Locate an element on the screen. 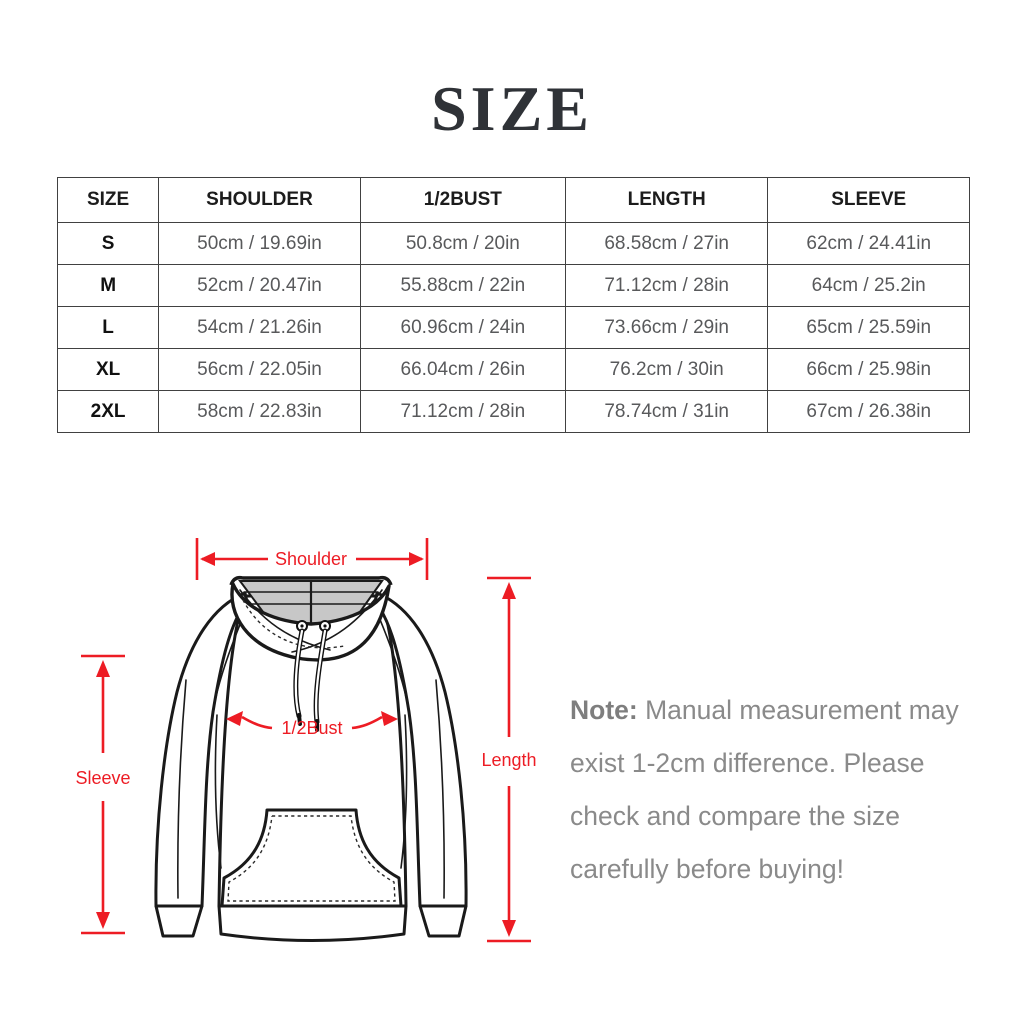  header-cell-size: SIZE is located at coordinates (108, 200).